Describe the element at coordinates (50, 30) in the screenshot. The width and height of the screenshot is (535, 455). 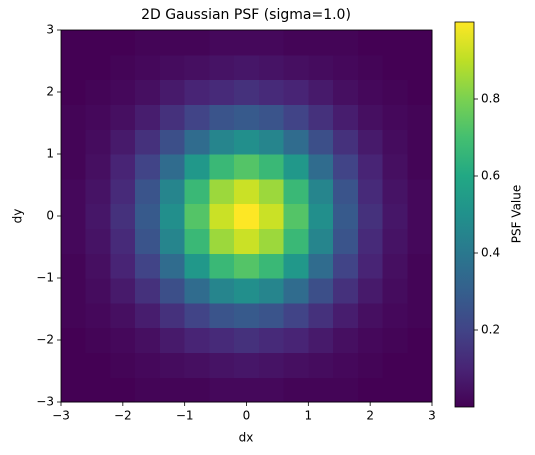
I see `y-tick-label: 3` at that location.